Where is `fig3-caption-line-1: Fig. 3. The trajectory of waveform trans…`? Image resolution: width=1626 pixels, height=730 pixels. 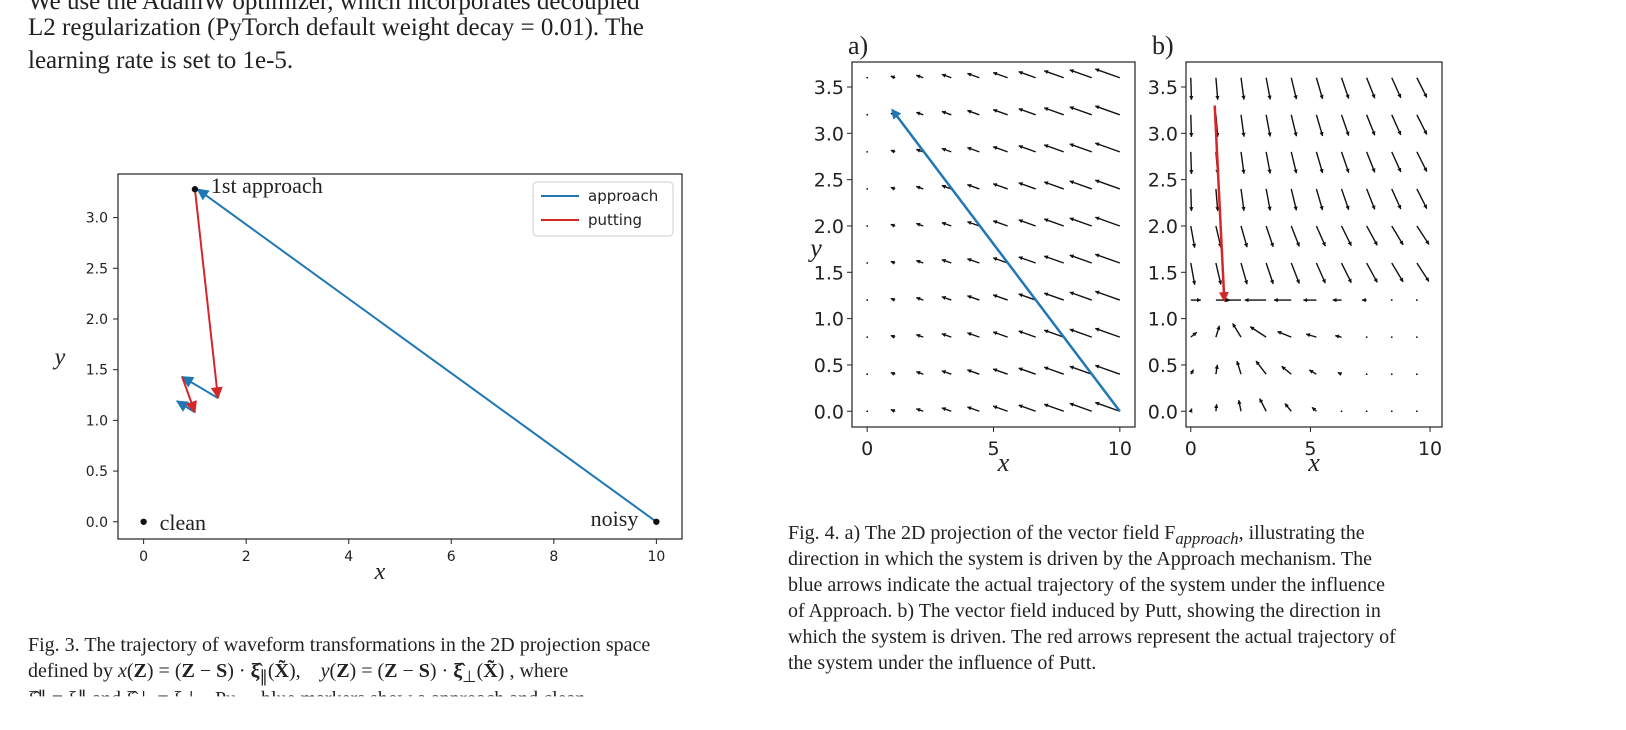
fig3-caption-line-1: Fig. 3. The trajectory of waveform trans… is located at coordinates (339, 645).